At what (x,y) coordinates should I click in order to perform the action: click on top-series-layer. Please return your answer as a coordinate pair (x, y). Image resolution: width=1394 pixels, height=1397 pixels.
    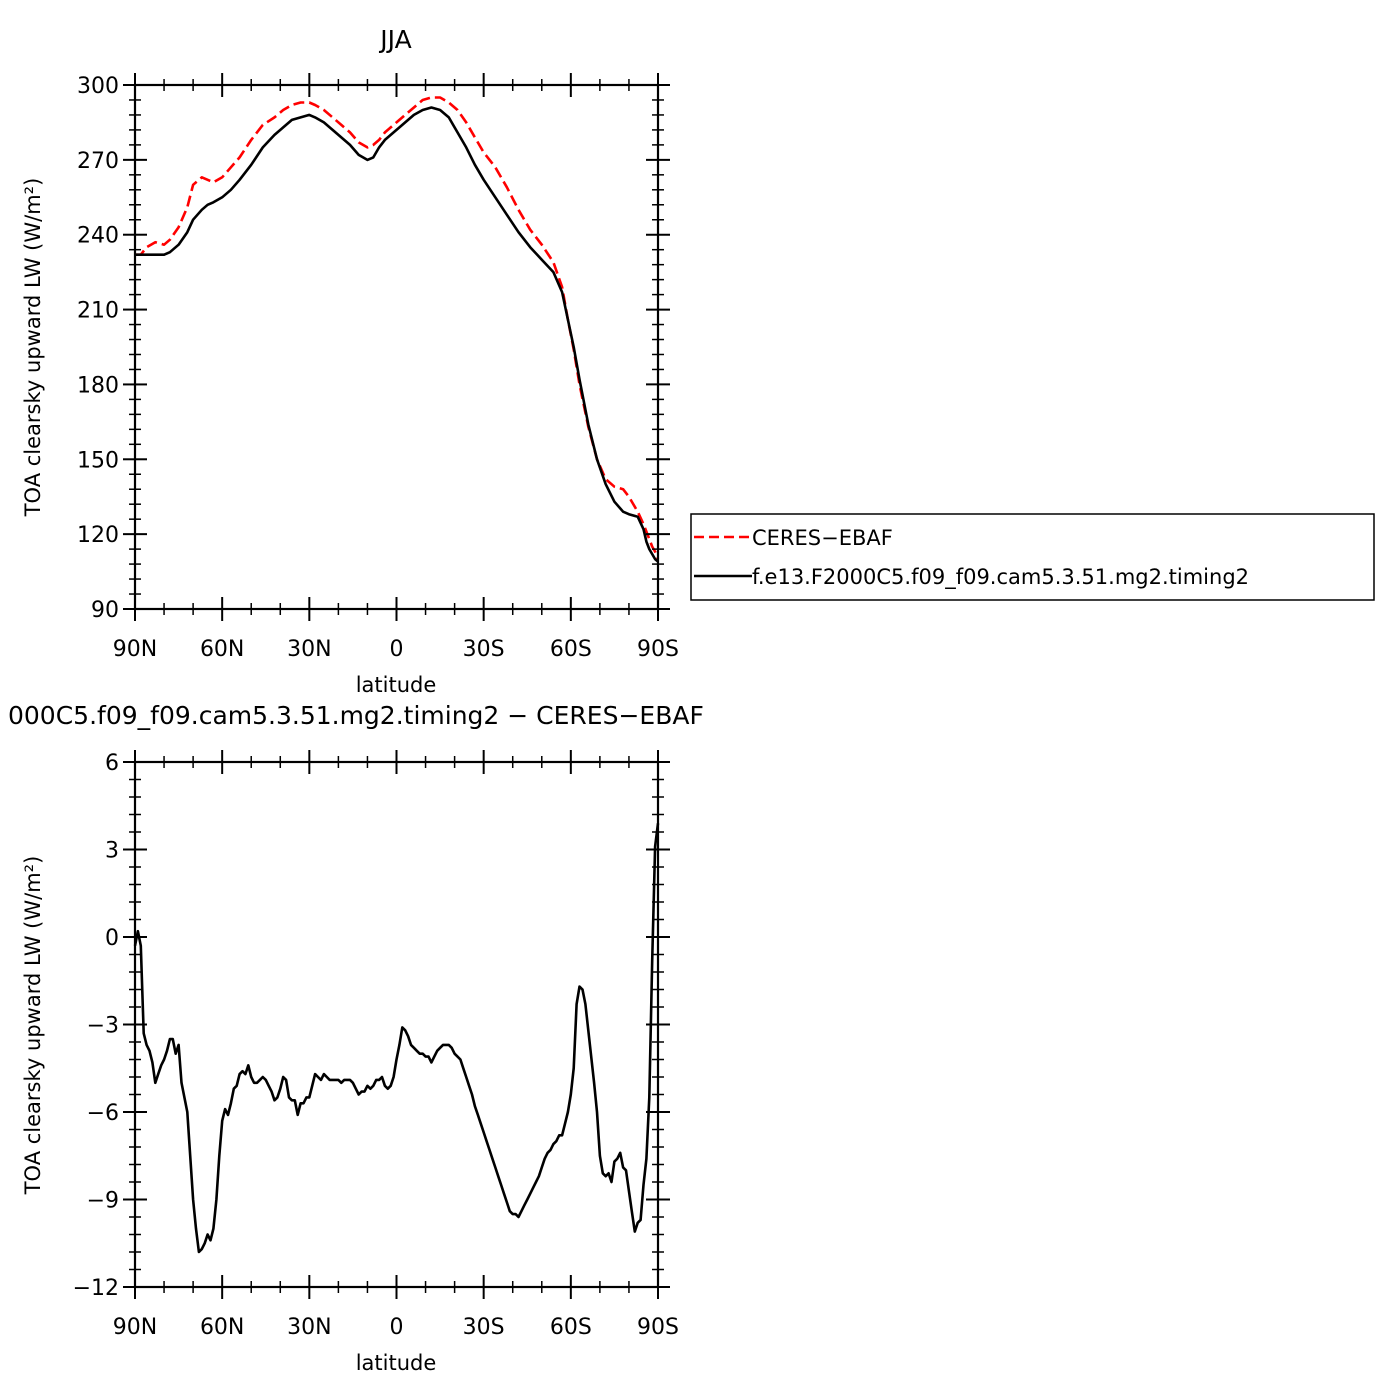
    Looking at the image, I should click on (397, 329).